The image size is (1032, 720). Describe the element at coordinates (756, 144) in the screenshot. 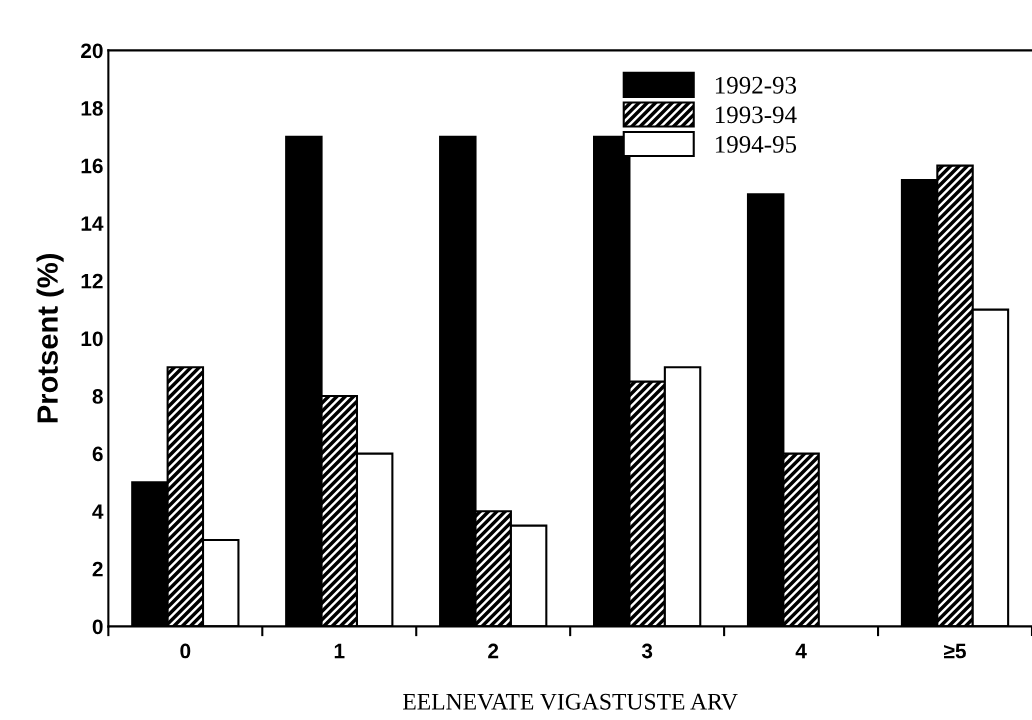

I see `legend-label: 1994-95` at that location.